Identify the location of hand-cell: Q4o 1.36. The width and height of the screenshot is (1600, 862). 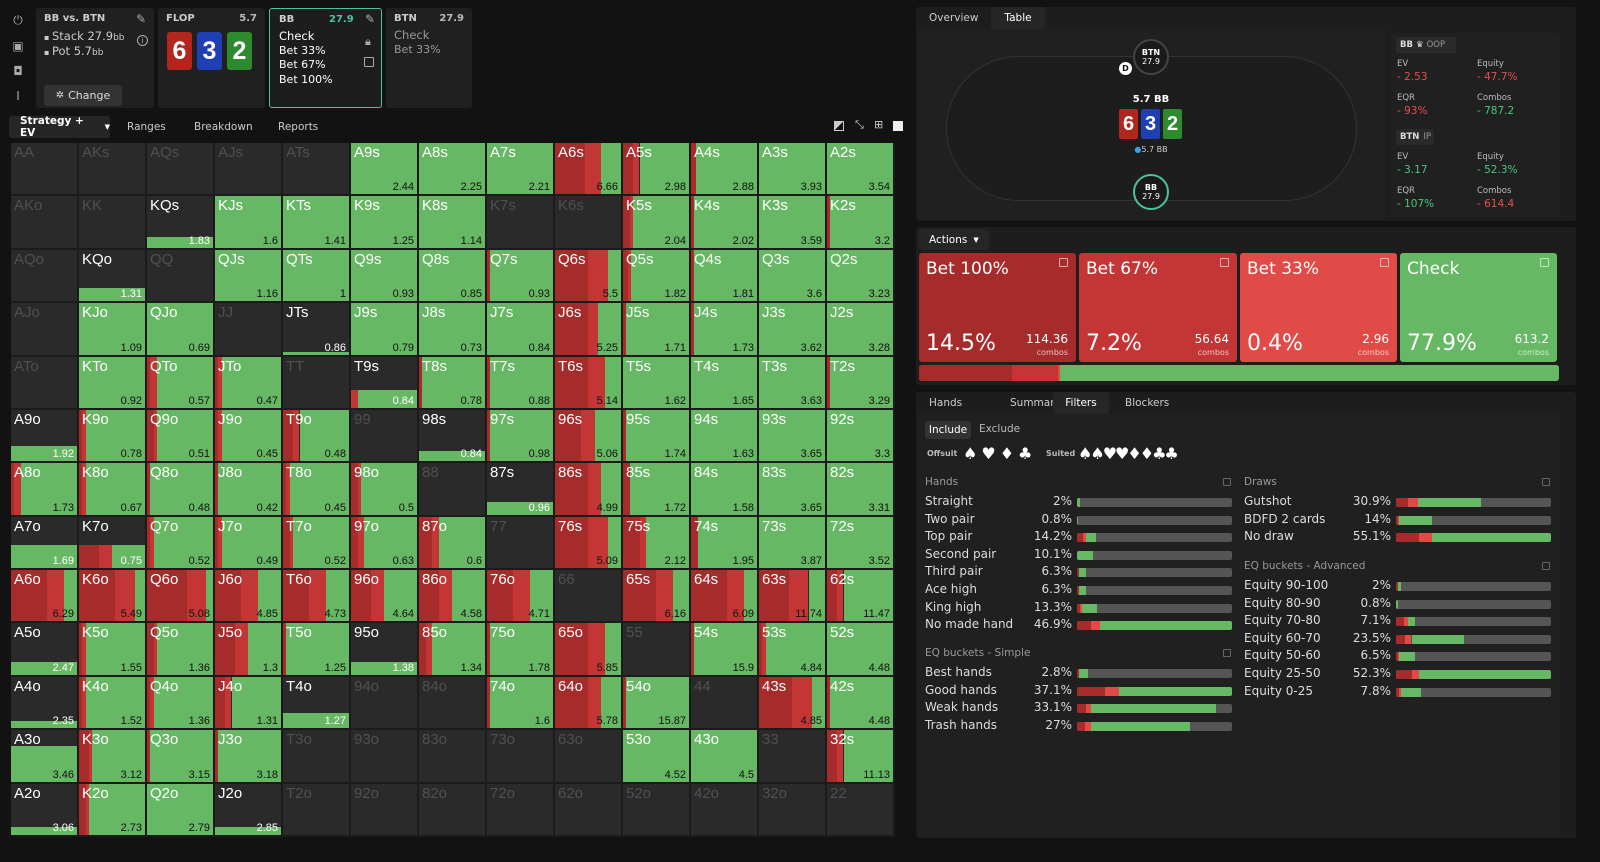
(181, 703).